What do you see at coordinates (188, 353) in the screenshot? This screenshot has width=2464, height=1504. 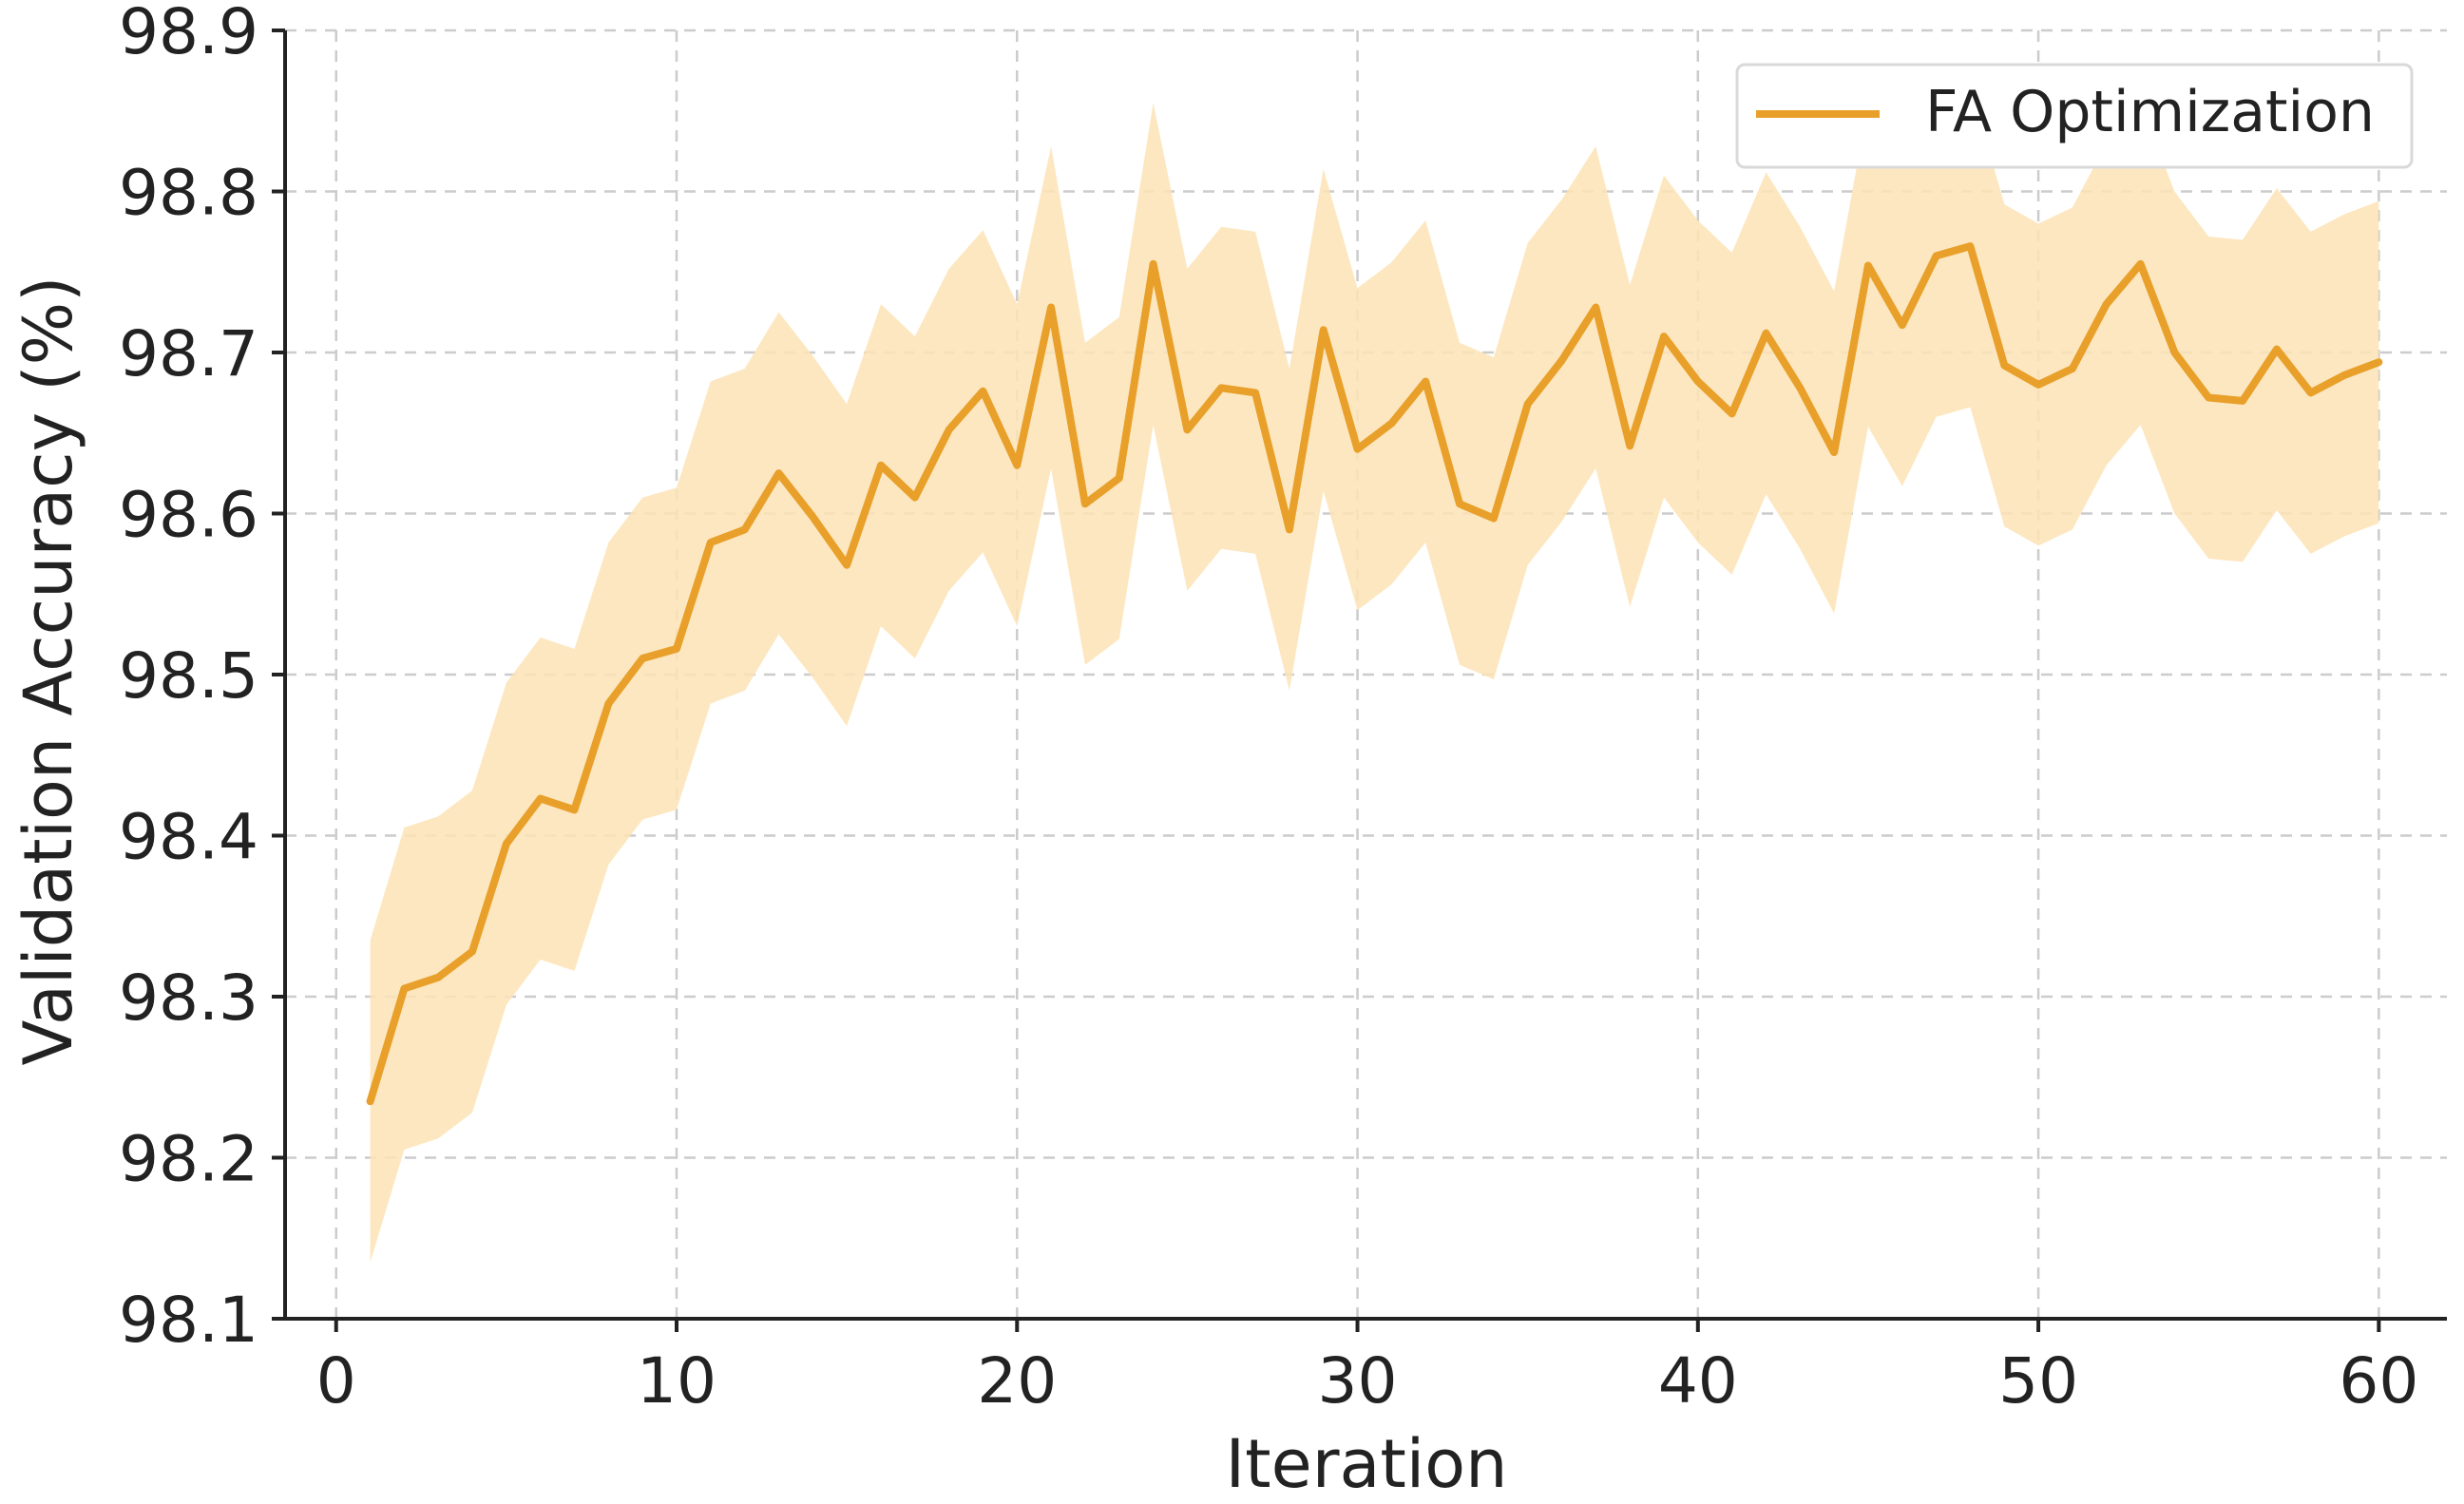 I see `y-tick-label: 98.7` at bounding box center [188, 353].